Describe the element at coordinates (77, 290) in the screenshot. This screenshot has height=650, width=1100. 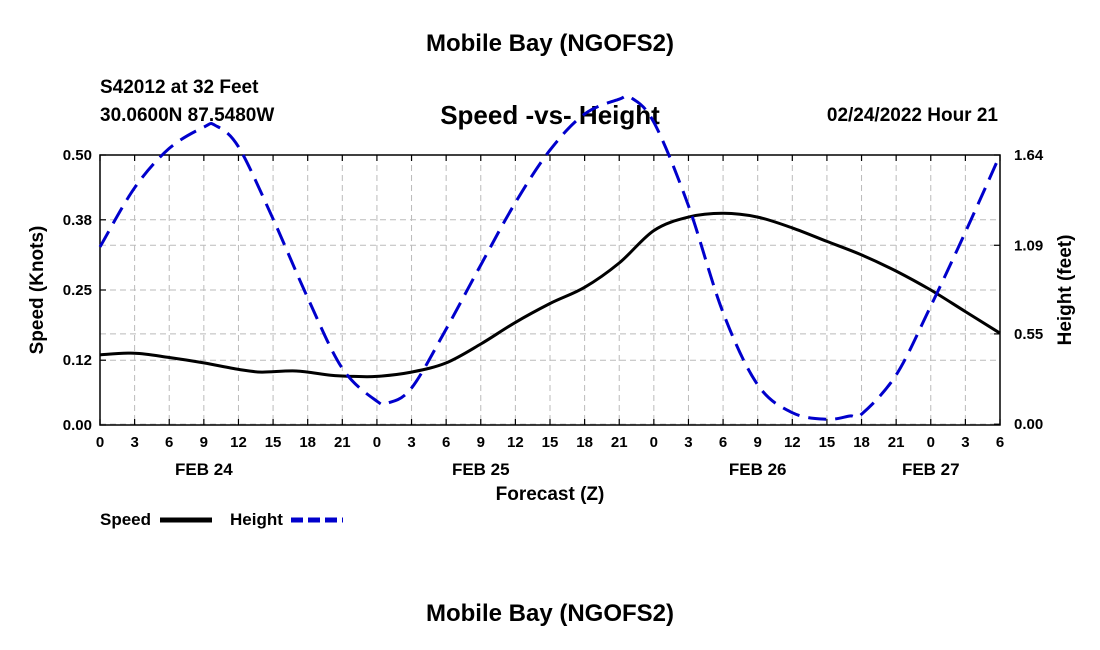
I see `y-tick-label: 0.25` at that location.